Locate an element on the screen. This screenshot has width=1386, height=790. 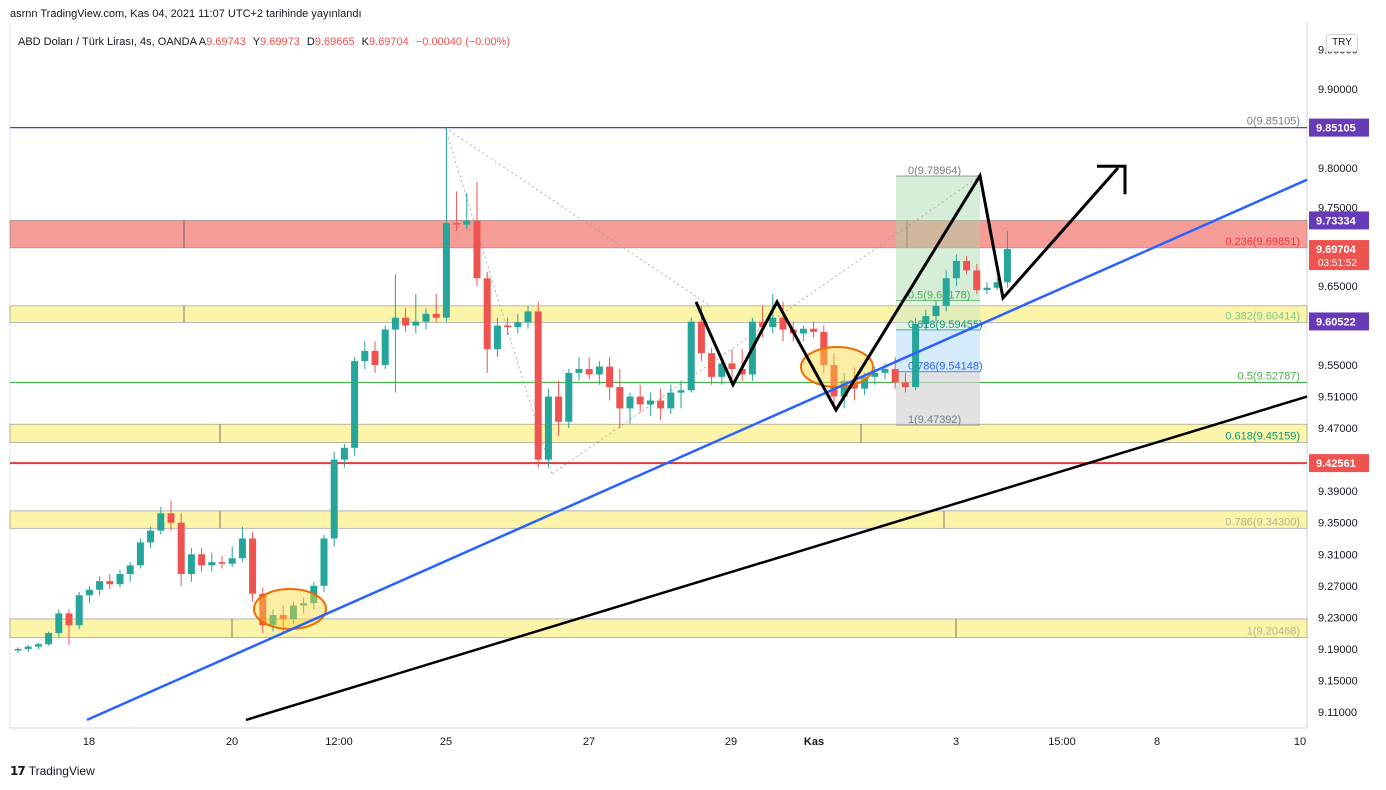
x-tick-label: 25 is located at coordinates (446, 742).